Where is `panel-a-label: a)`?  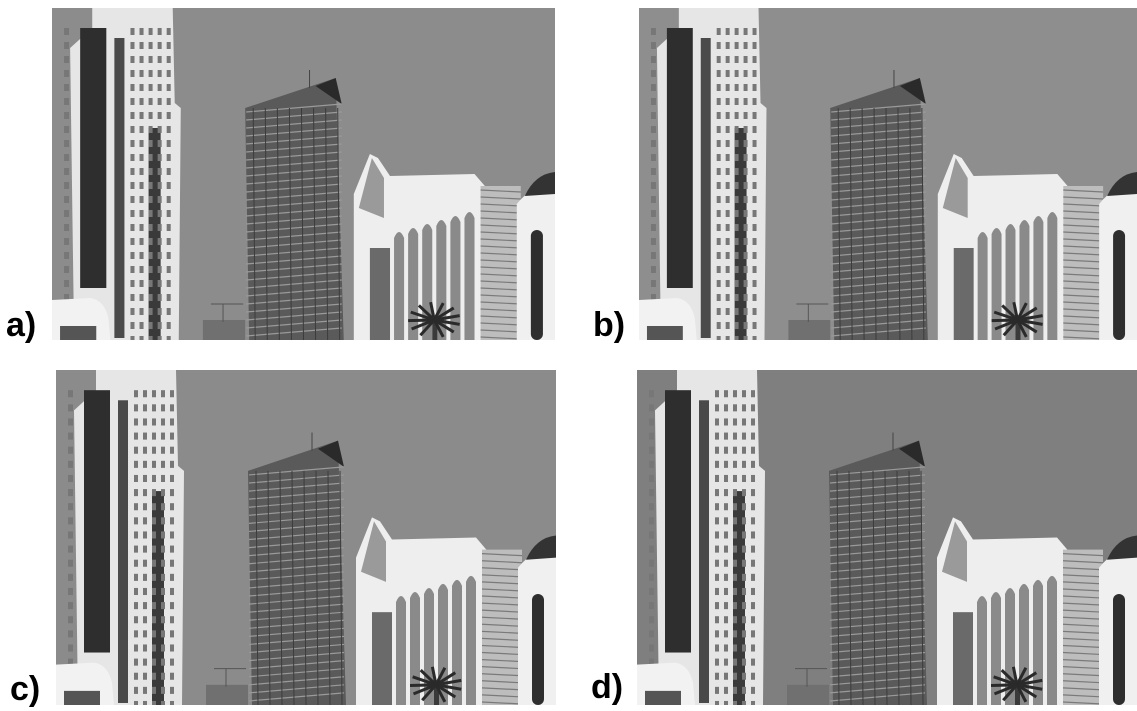 panel-a-label: a) is located at coordinates (21, 325).